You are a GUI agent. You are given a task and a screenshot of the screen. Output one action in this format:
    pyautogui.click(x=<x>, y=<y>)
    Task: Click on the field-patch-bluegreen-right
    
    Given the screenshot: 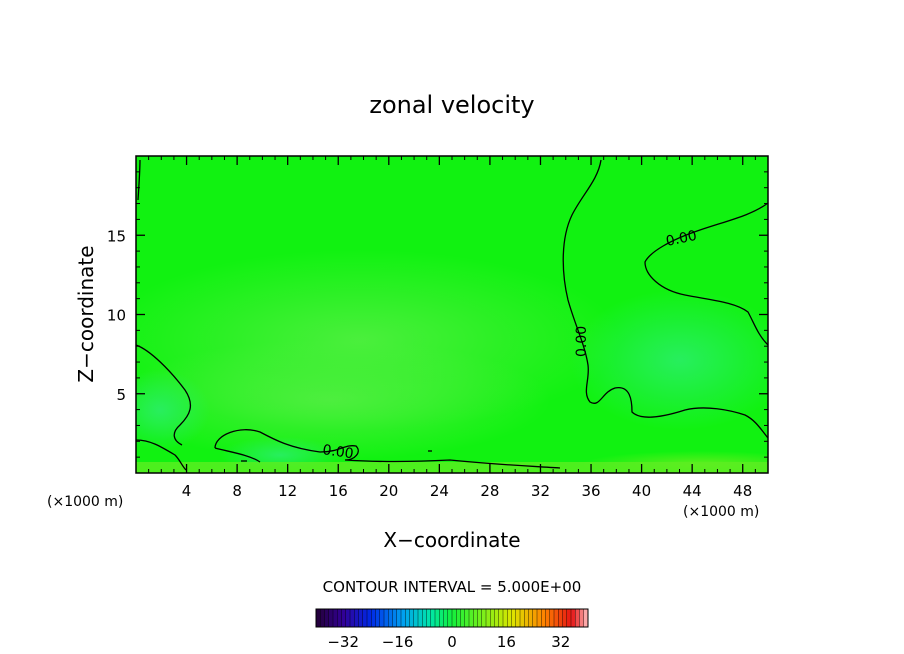 What is the action you would take?
    pyautogui.click(x=669, y=360)
    